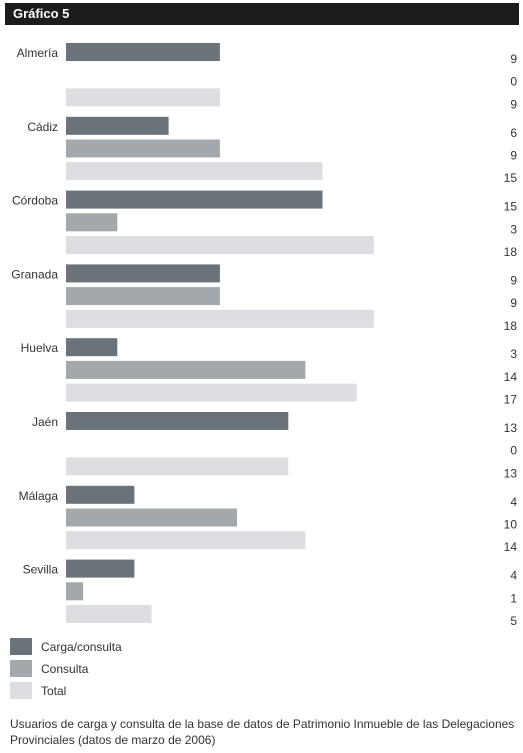  I want to click on value-label-almeria-consulta: 0, so click(513, 82).